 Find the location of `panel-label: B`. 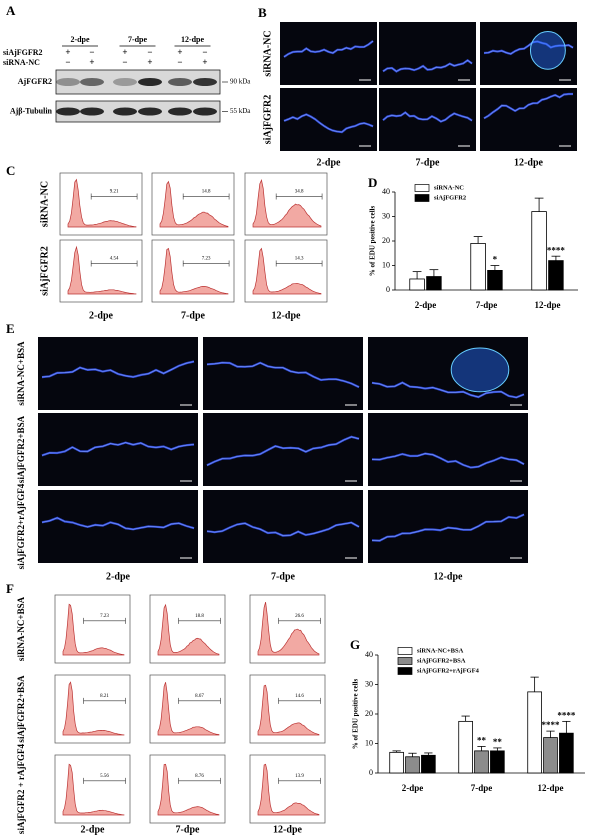

panel-label: B is located at coordinates (262, 12).